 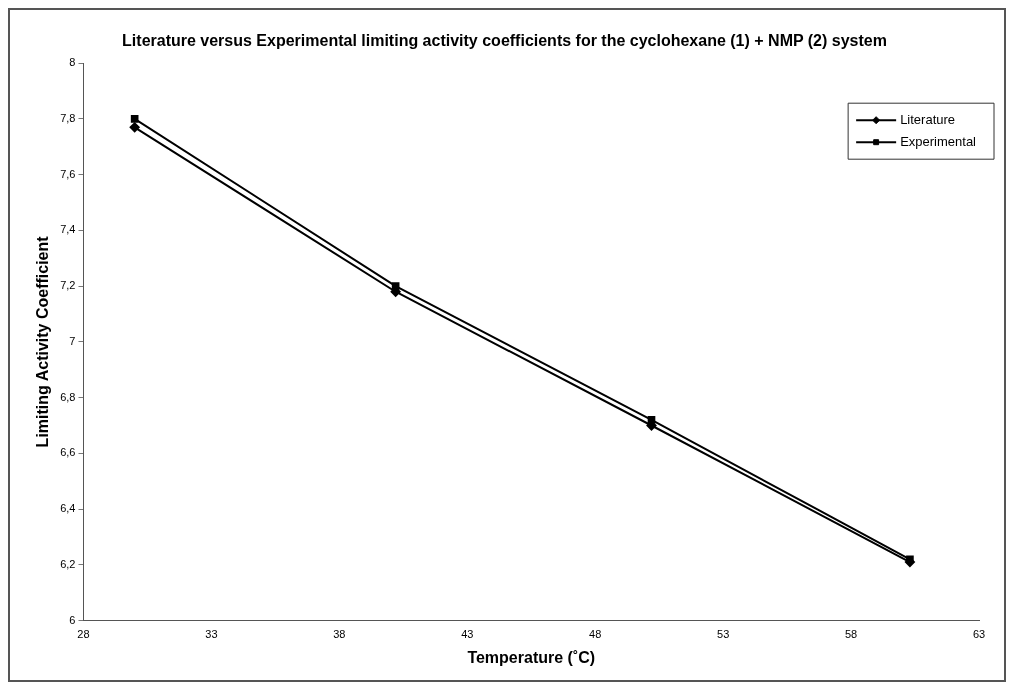 I want to click on x-tick-label: 33, so click(x=211, y=634).